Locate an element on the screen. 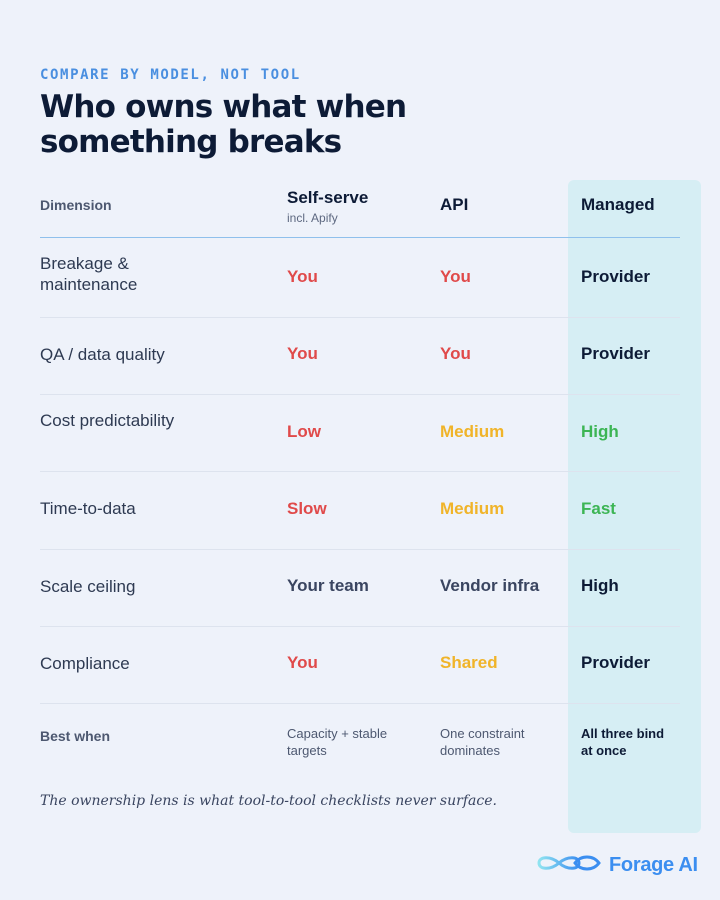  header-self-serve-label: Self-serve is located at coordinates (328, 197).